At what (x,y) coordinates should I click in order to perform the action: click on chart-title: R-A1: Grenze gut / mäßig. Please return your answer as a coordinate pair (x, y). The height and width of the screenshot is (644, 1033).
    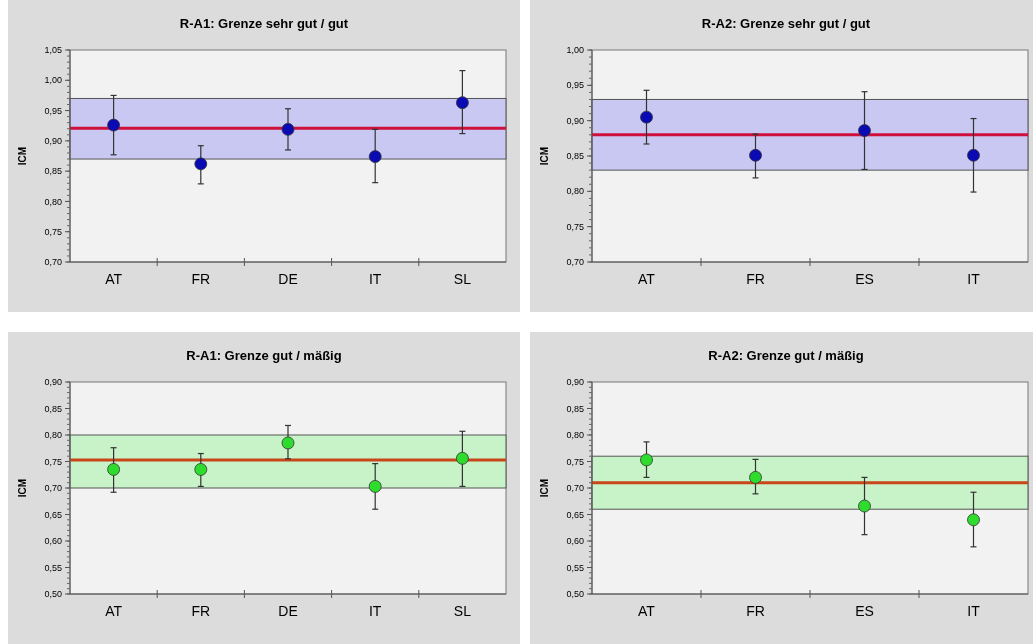
    Looking at the image, I should click on (264, 355).